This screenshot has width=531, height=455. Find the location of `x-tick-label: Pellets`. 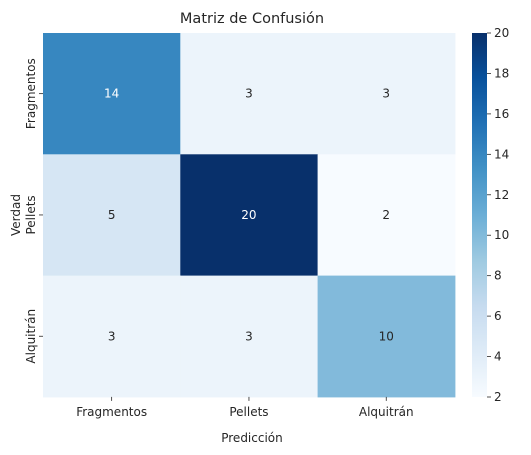

x-tick-label: Pellets is located at coordinates (248, 412).